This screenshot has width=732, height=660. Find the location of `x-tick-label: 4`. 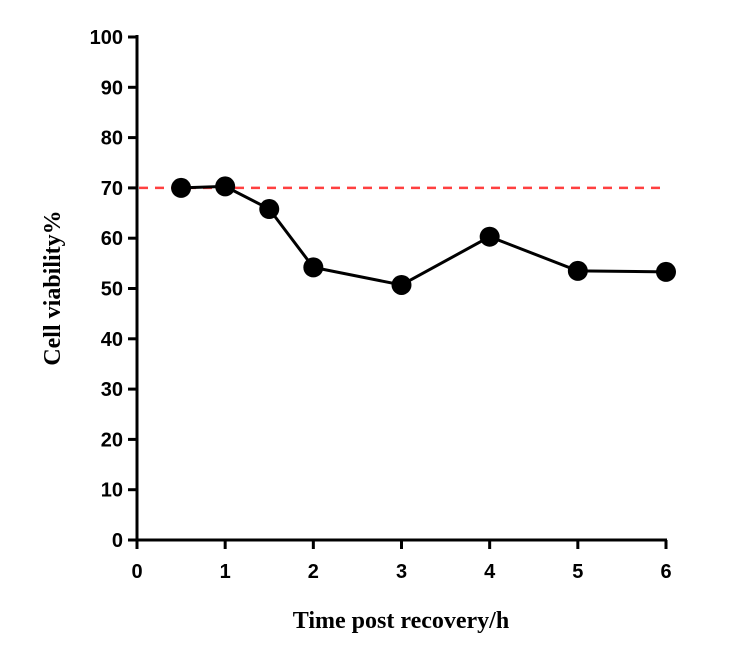

x-tick-label: 4 is located at coordinates (490, 572).